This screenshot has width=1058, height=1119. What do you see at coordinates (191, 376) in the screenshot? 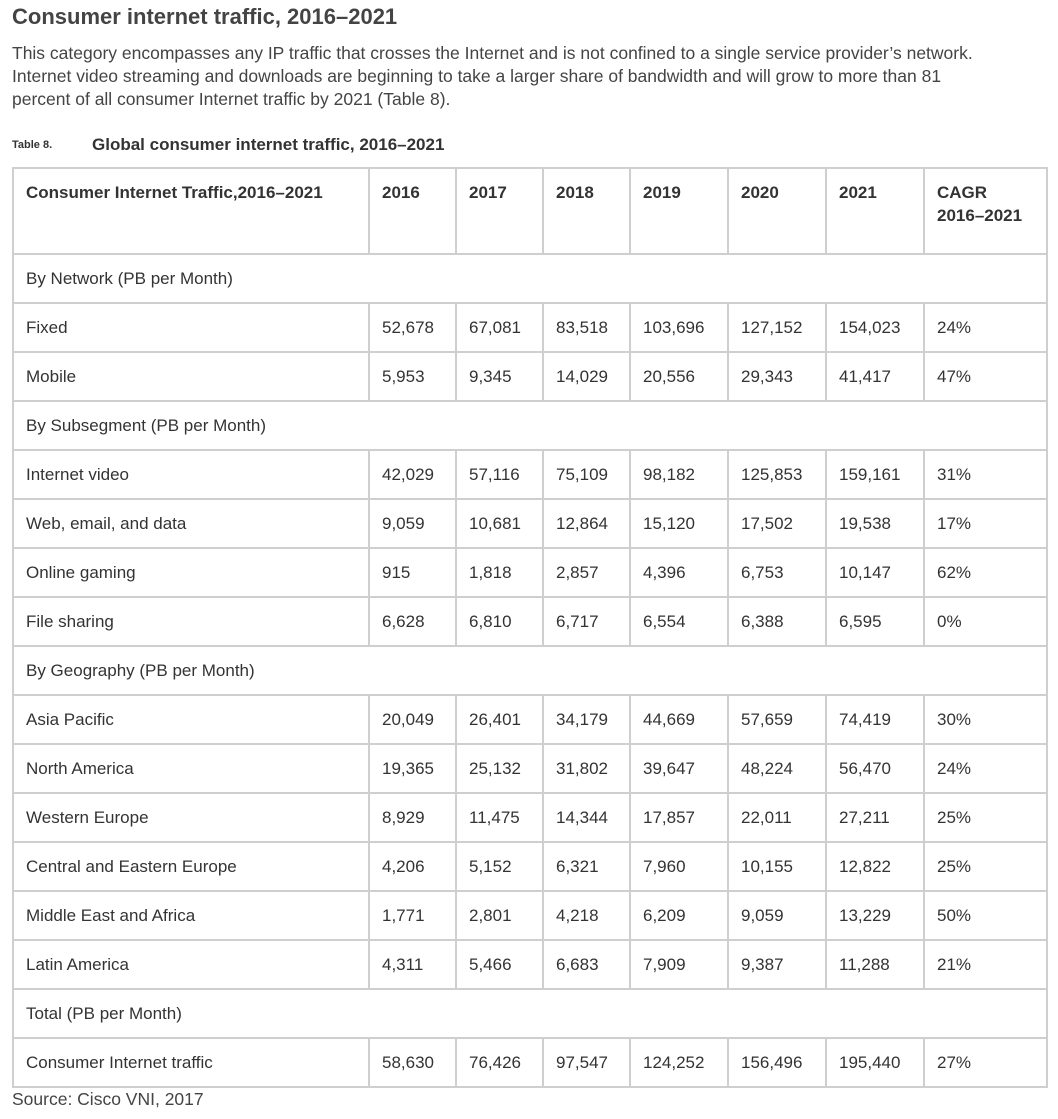
I see `row-label: Mobile` at bounding box center [191, 376].